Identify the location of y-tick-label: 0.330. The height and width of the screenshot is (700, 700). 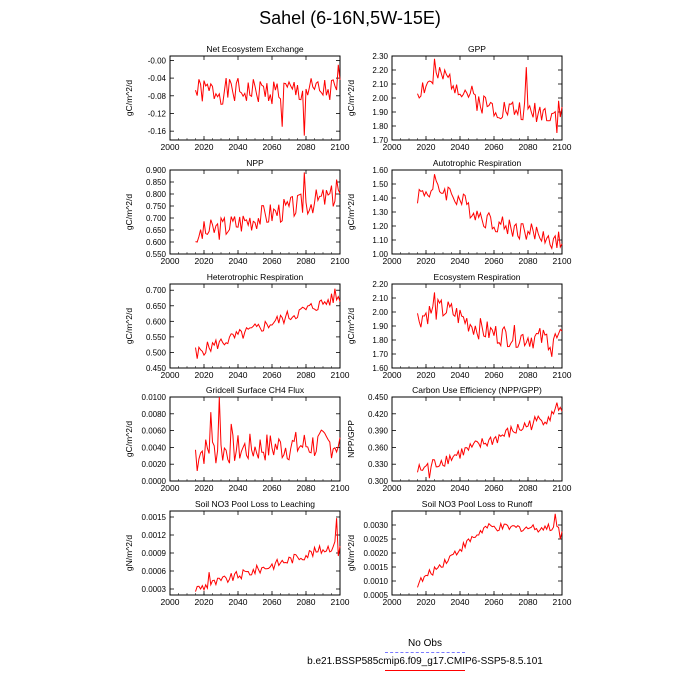
(378, 464).